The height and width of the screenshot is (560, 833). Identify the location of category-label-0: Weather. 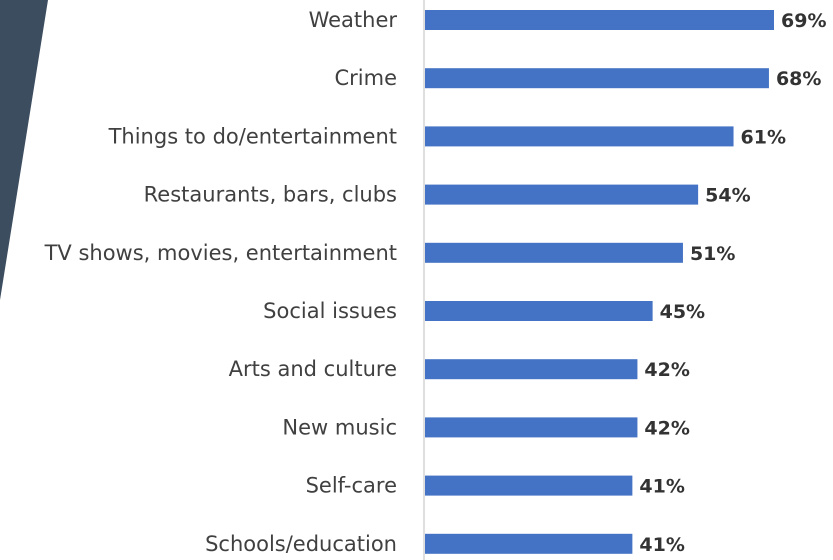
(353, 20).